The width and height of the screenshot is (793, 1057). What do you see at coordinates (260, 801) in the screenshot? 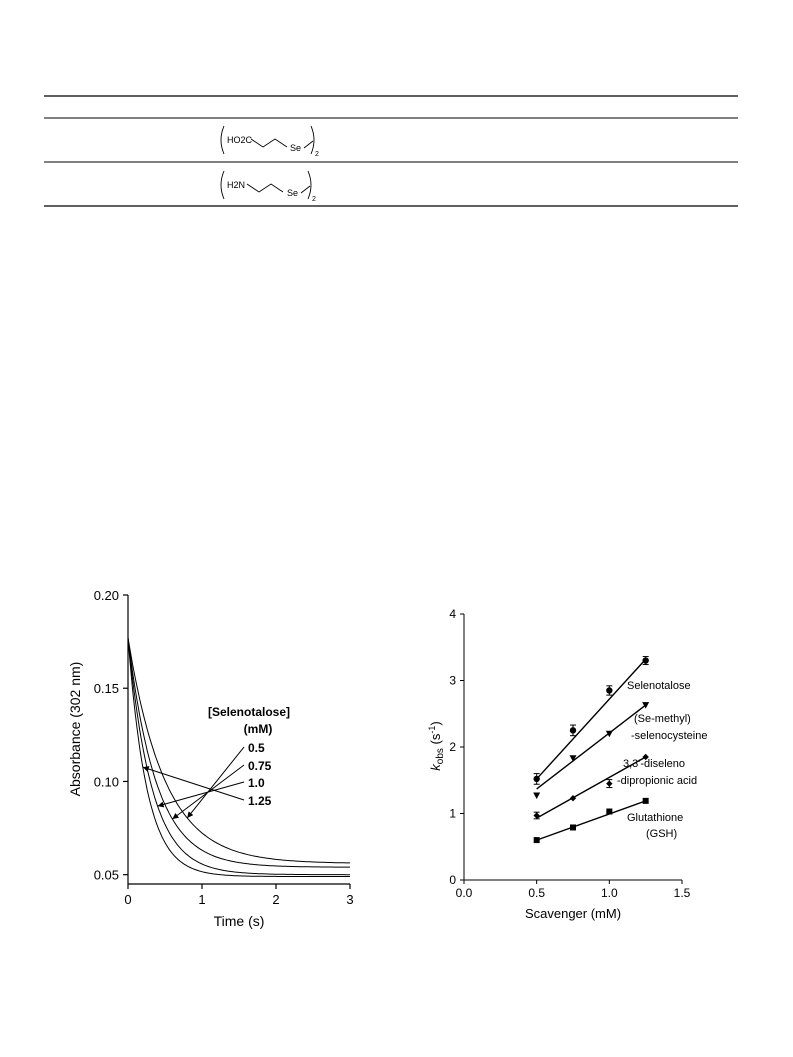
I see `legend-series-label: 1.25` at bounding box center [260, 801].